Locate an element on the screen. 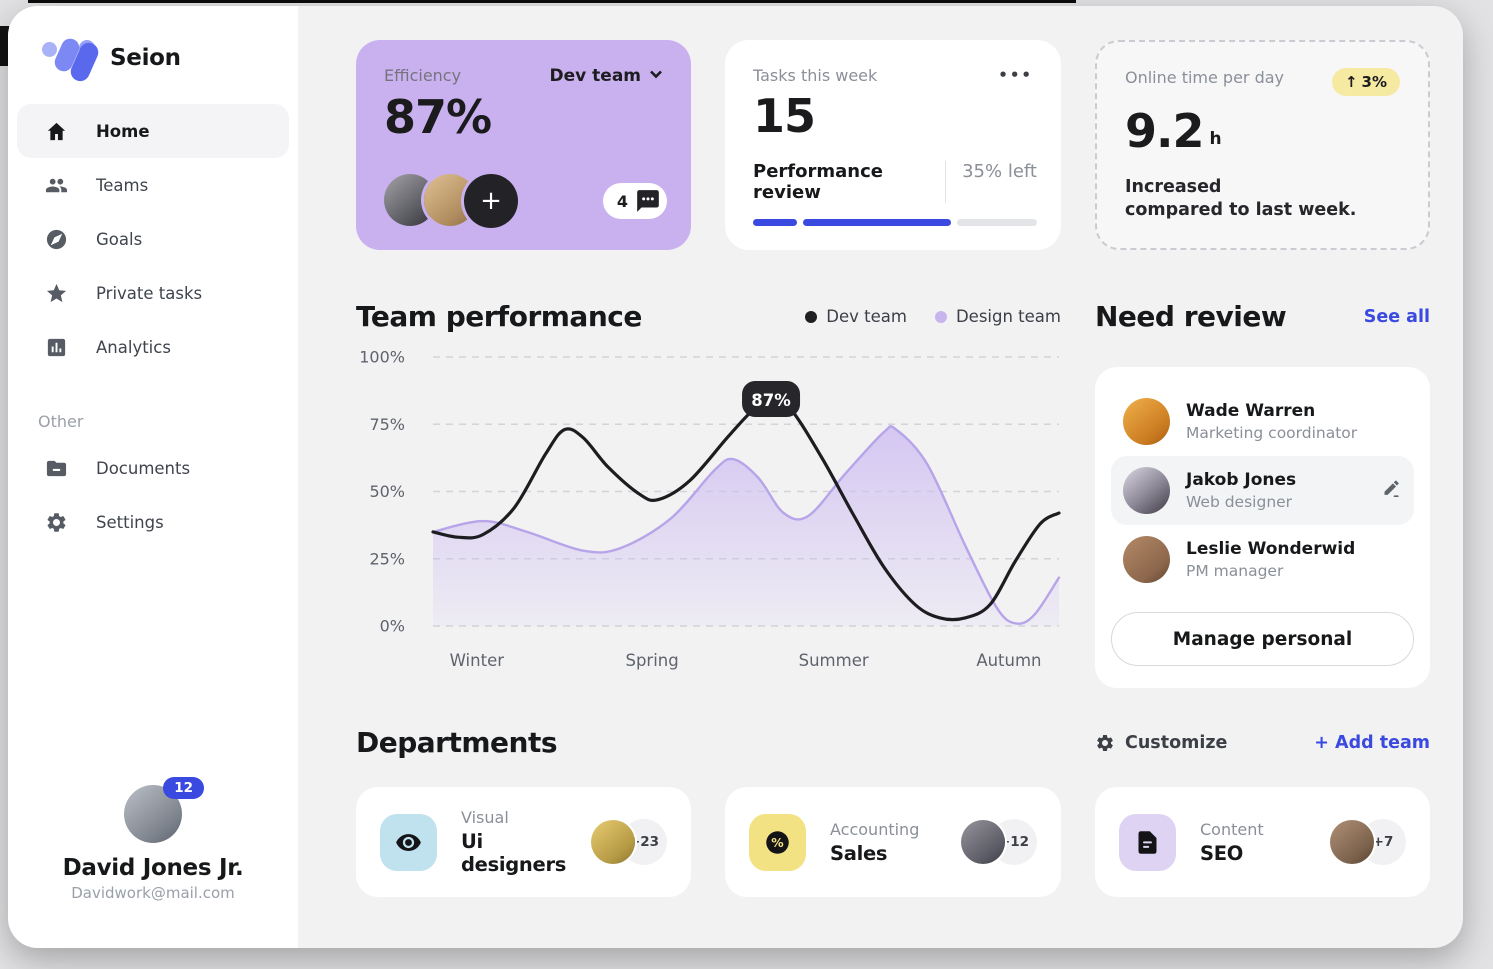  legend-design-team: Design team is located at coordinates (997, 316).